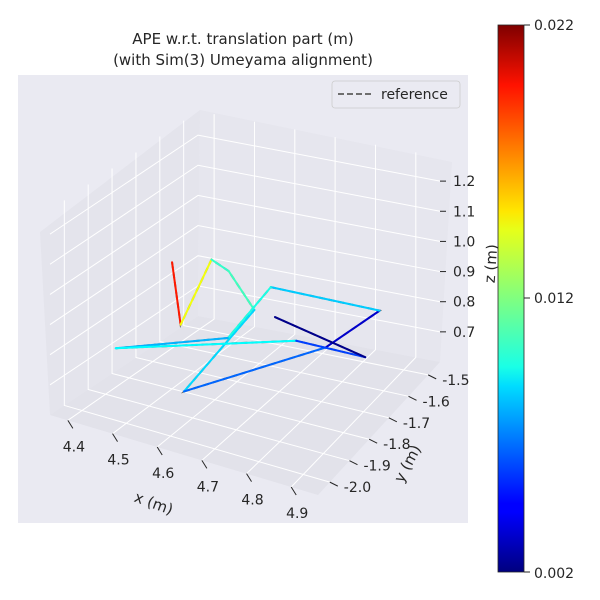 The width and height of the screenshot is (600, 600). What do you see at coordinates (118, 461) in the screenshot?
I see `x-tick-label-1: 4.5` at bounding box center [118, 461].